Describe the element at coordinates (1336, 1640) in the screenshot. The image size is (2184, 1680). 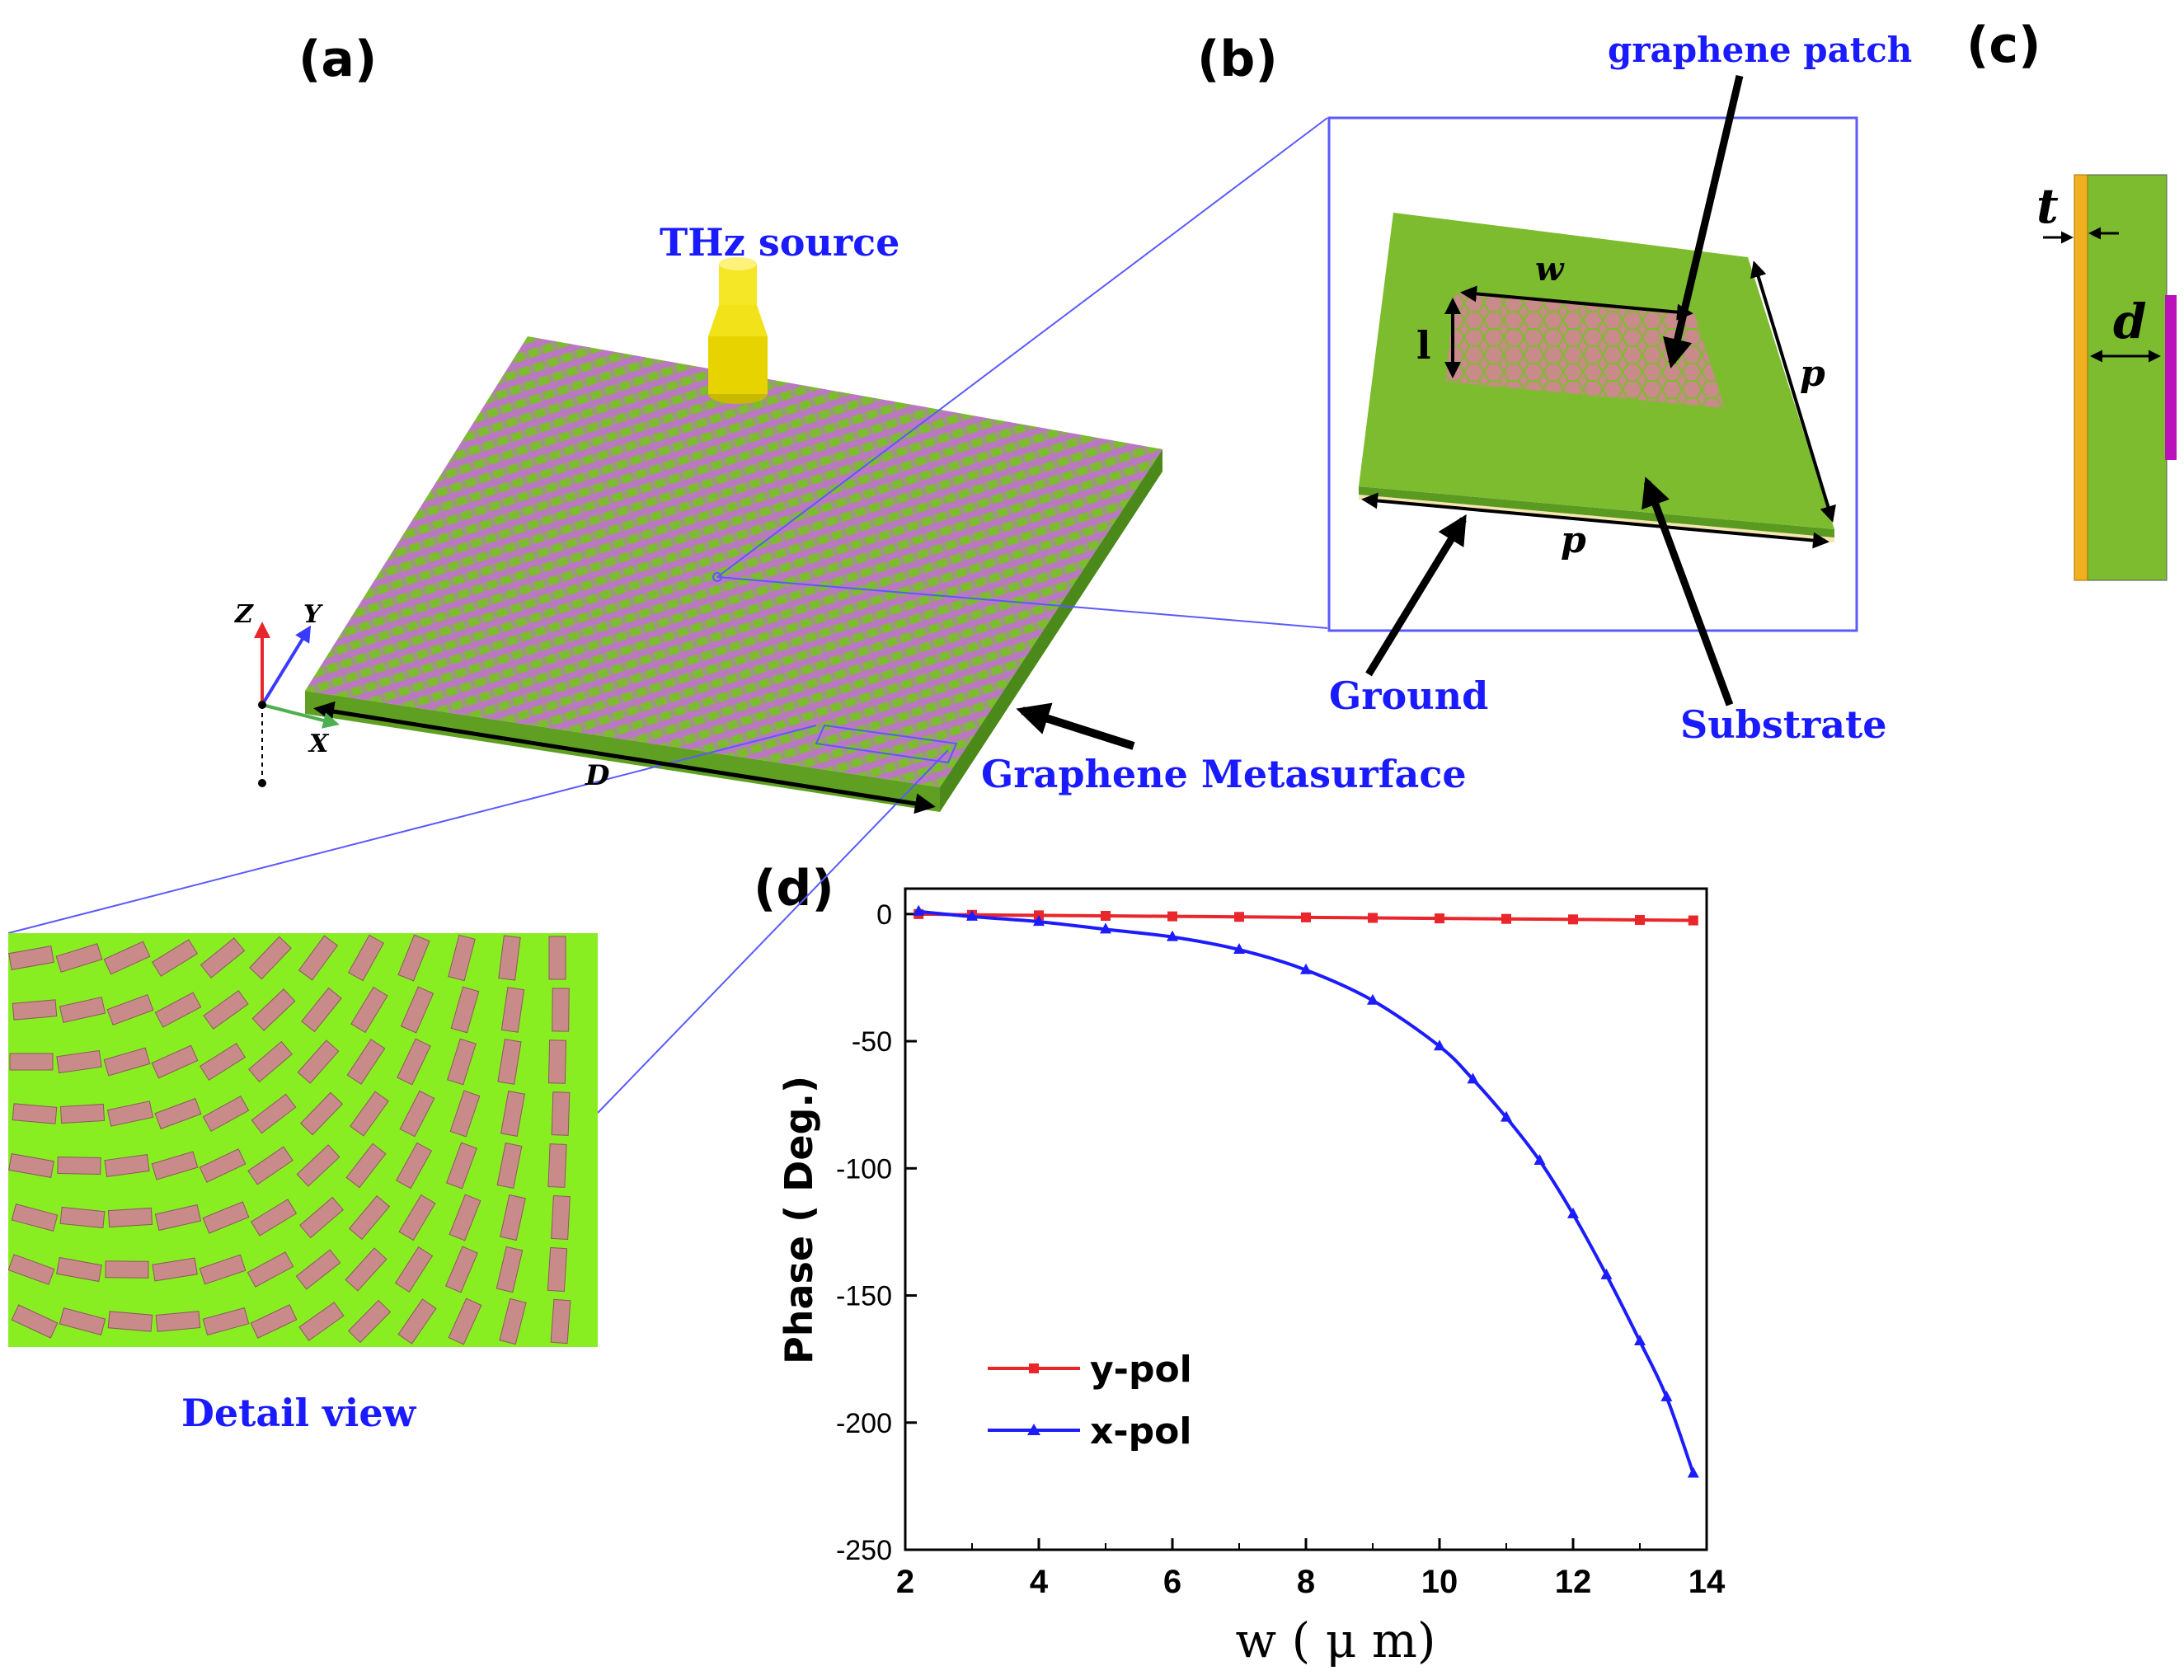
I see `x-axis-label: w ( μ m)` at that location.